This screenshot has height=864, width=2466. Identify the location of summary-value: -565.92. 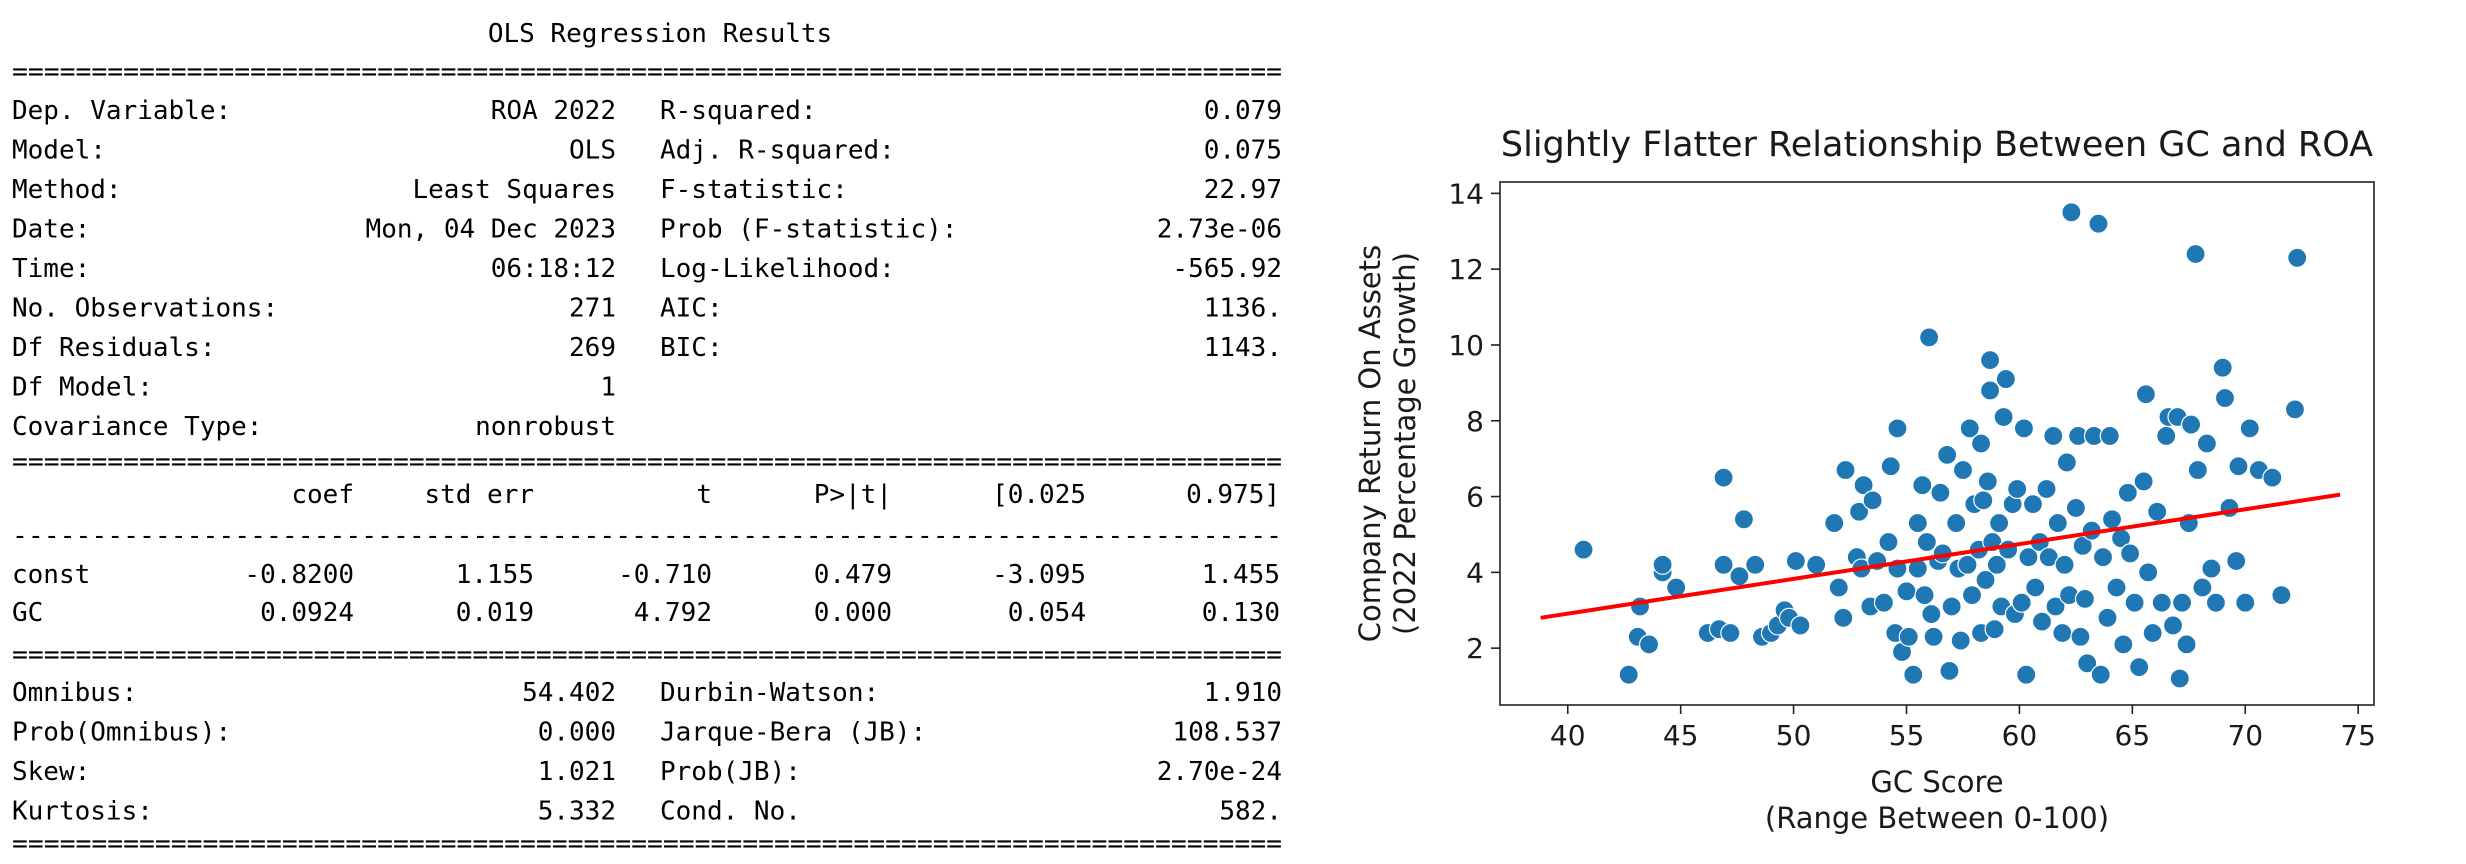
(1227, 269).